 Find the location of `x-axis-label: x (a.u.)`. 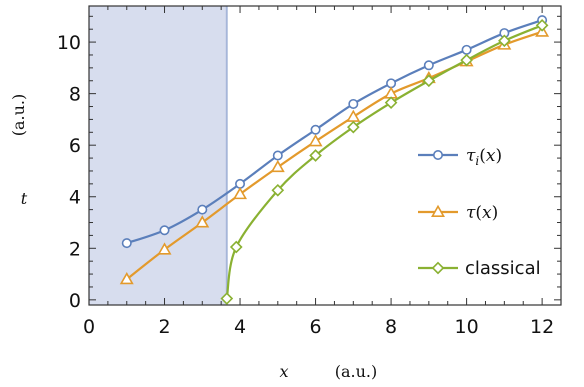

x-axis-label: x (a.u.) is located at coordinates (328, 371).